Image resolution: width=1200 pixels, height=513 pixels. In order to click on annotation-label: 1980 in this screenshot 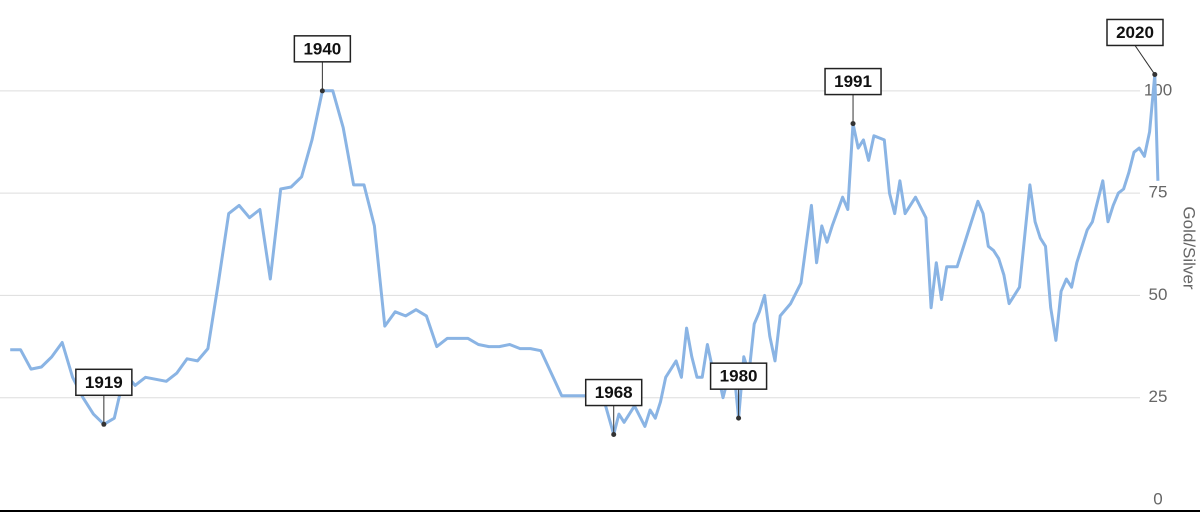, I will do `click(739, 376)`.